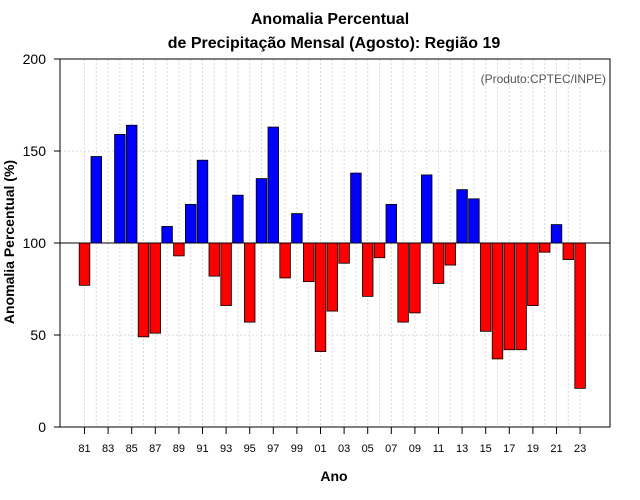 This screenshot has height=500, width=640. I want to click on x-tick-label: 15, so click(486, 449).